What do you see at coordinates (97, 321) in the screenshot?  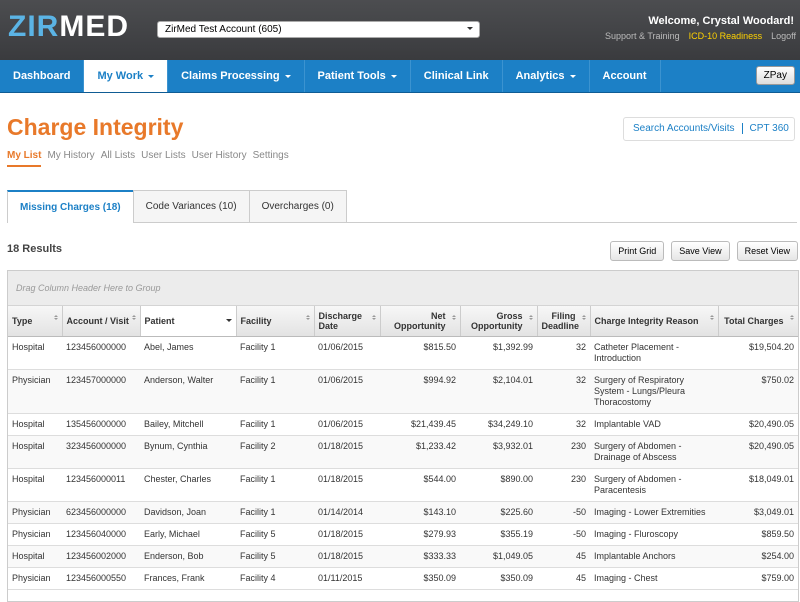 I see `column-label: Account / Visit` at bounding box center [97, 321].